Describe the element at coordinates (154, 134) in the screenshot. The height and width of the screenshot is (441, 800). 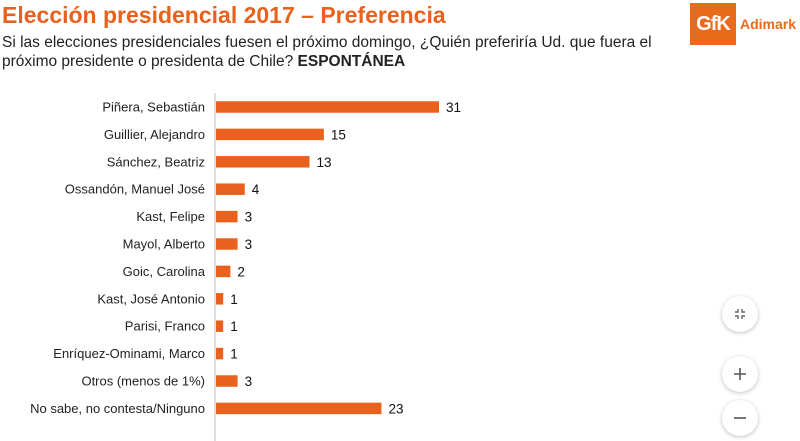
I see `category-label: Guillier, Alejandro` at that location.